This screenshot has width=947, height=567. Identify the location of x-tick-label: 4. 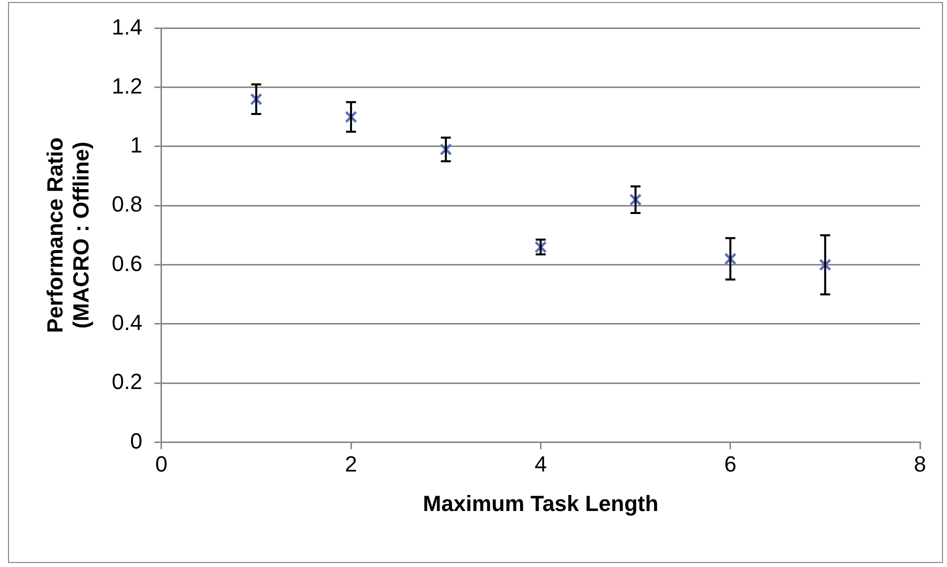
(540, 463).